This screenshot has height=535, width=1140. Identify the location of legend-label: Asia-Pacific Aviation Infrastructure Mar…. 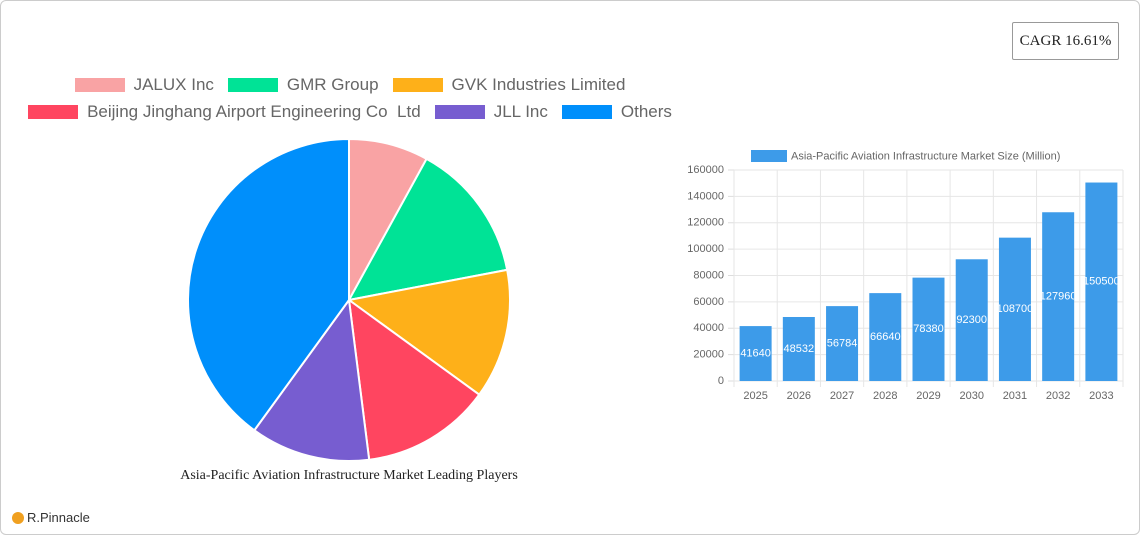
(925, 156).